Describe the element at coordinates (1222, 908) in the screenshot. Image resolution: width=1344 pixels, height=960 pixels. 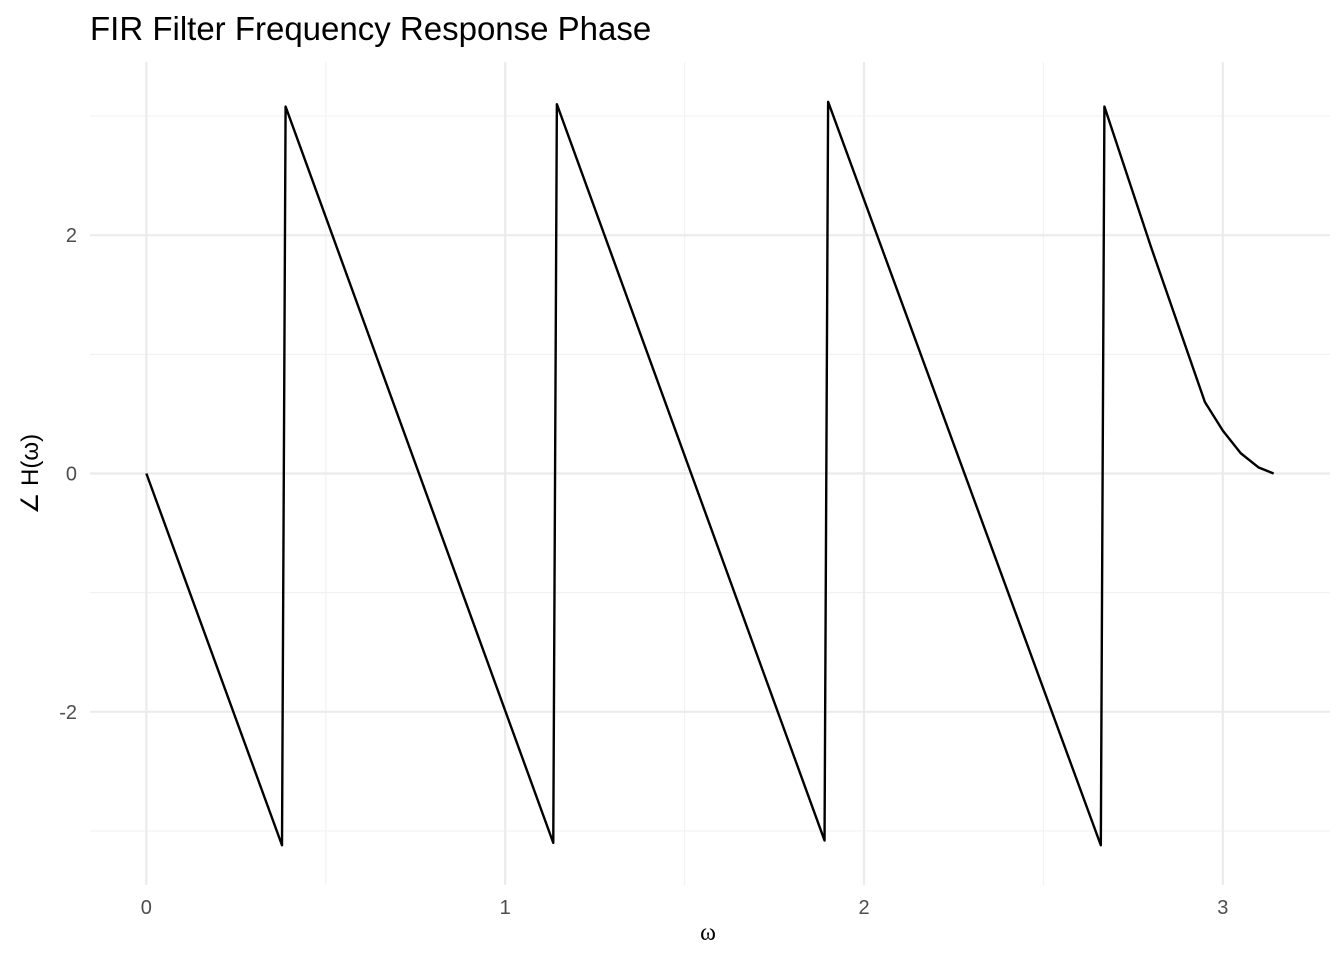
I see `x-tick-label: 3` at that location.